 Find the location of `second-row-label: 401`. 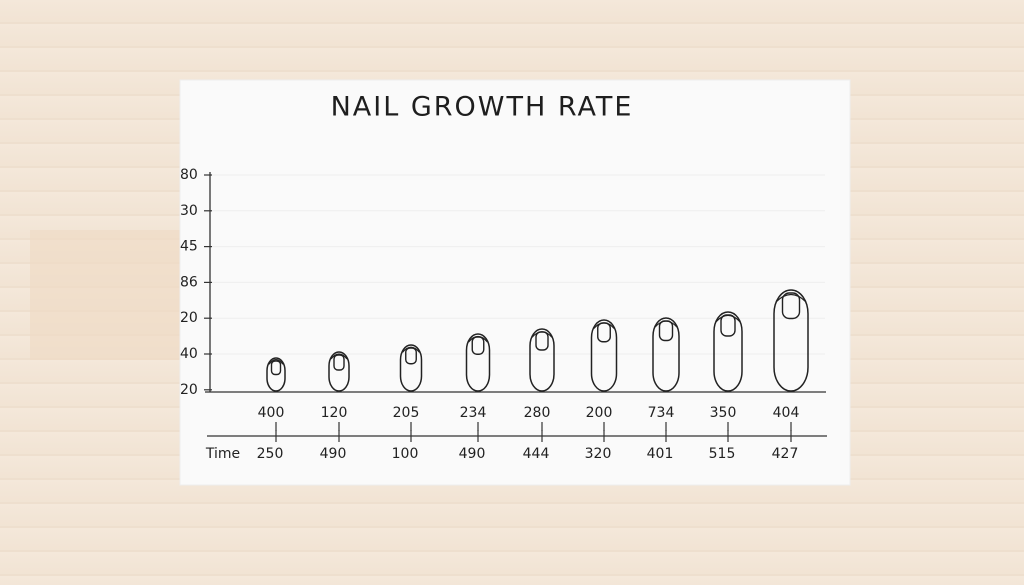

second-row-label: 401 is located at coordinates (660, 454).